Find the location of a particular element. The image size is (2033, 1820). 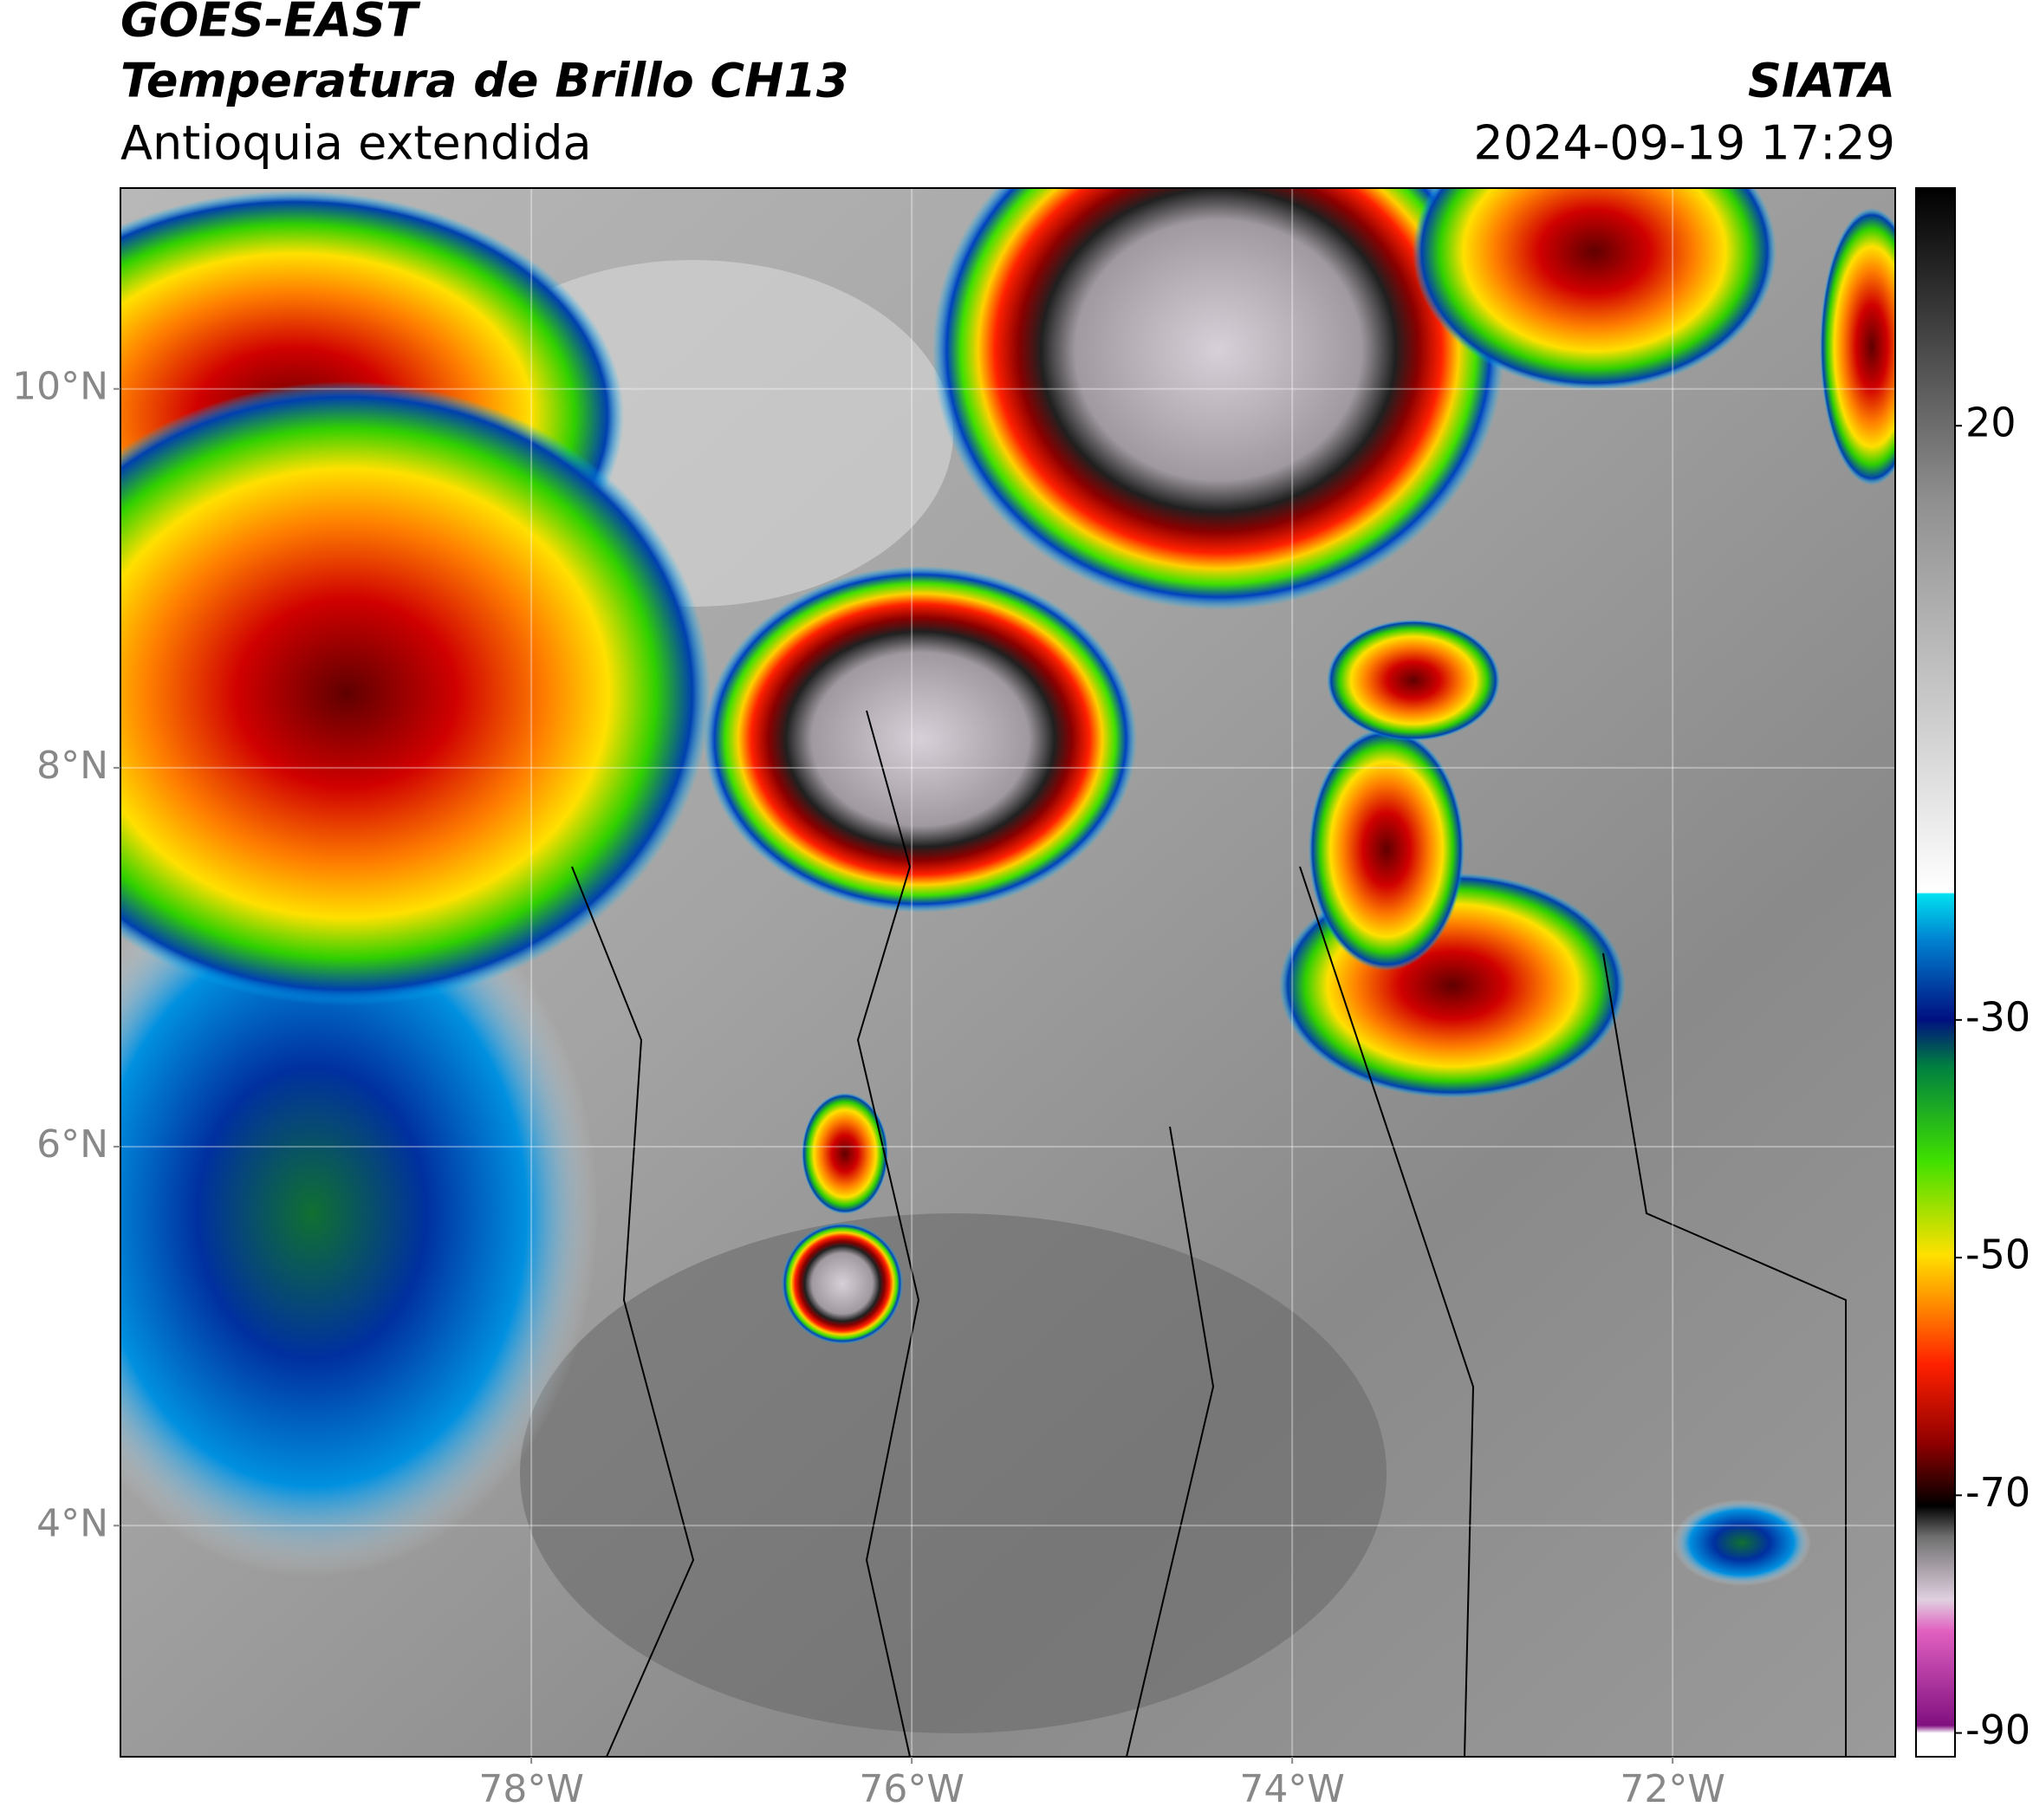

colorbar-label: 20 is located at coordinates (1991, 423).